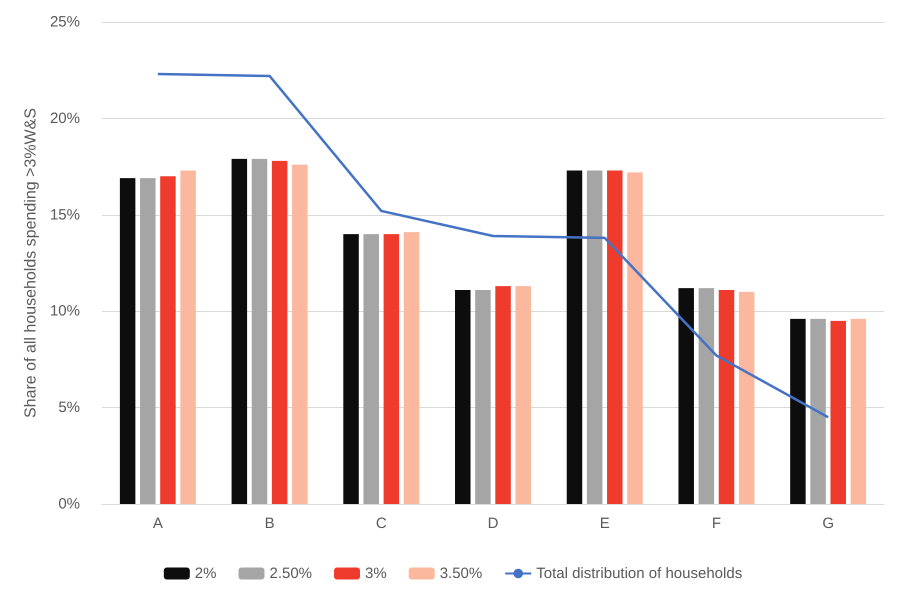  What do you see at coordinates (376, 573) in the screenshot?
I see `legend-label: 3%` at bounding box center [376, 573].